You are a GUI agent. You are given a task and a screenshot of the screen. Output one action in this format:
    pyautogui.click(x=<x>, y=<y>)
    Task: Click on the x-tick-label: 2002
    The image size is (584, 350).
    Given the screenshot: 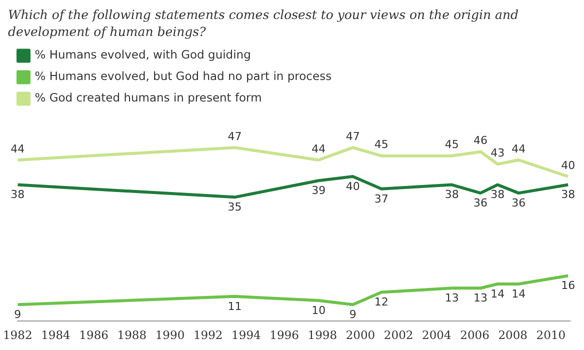 What is the action you would take?
    pyautogui.click(x=399, y=335)
    